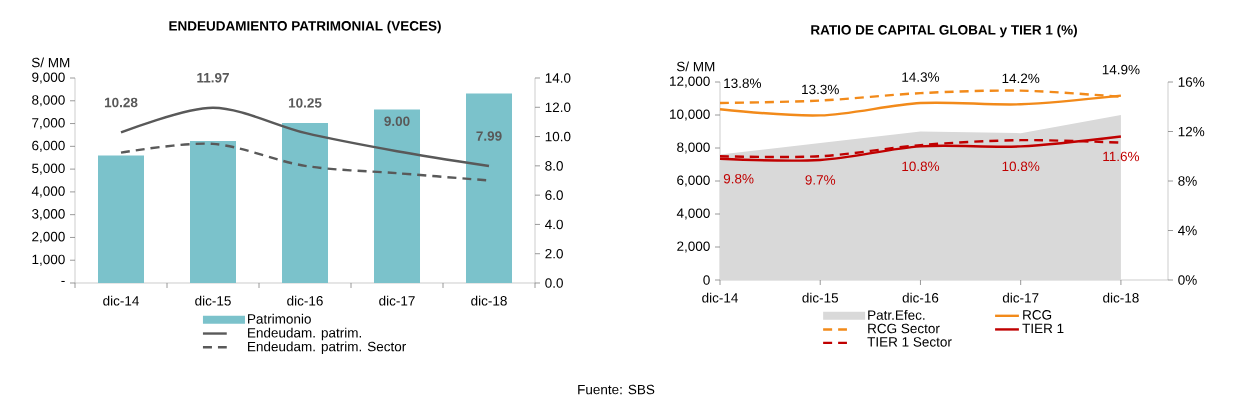 This screenshot has width=1233, height=400. I want to click on data-label: 14.3%, so click(921, 77).